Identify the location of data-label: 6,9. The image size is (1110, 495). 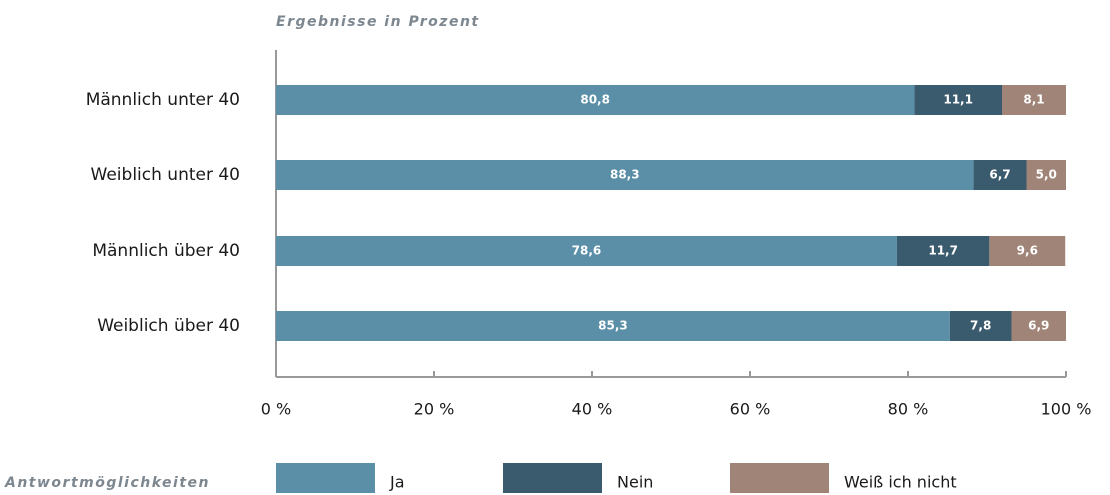
(1038, 326).